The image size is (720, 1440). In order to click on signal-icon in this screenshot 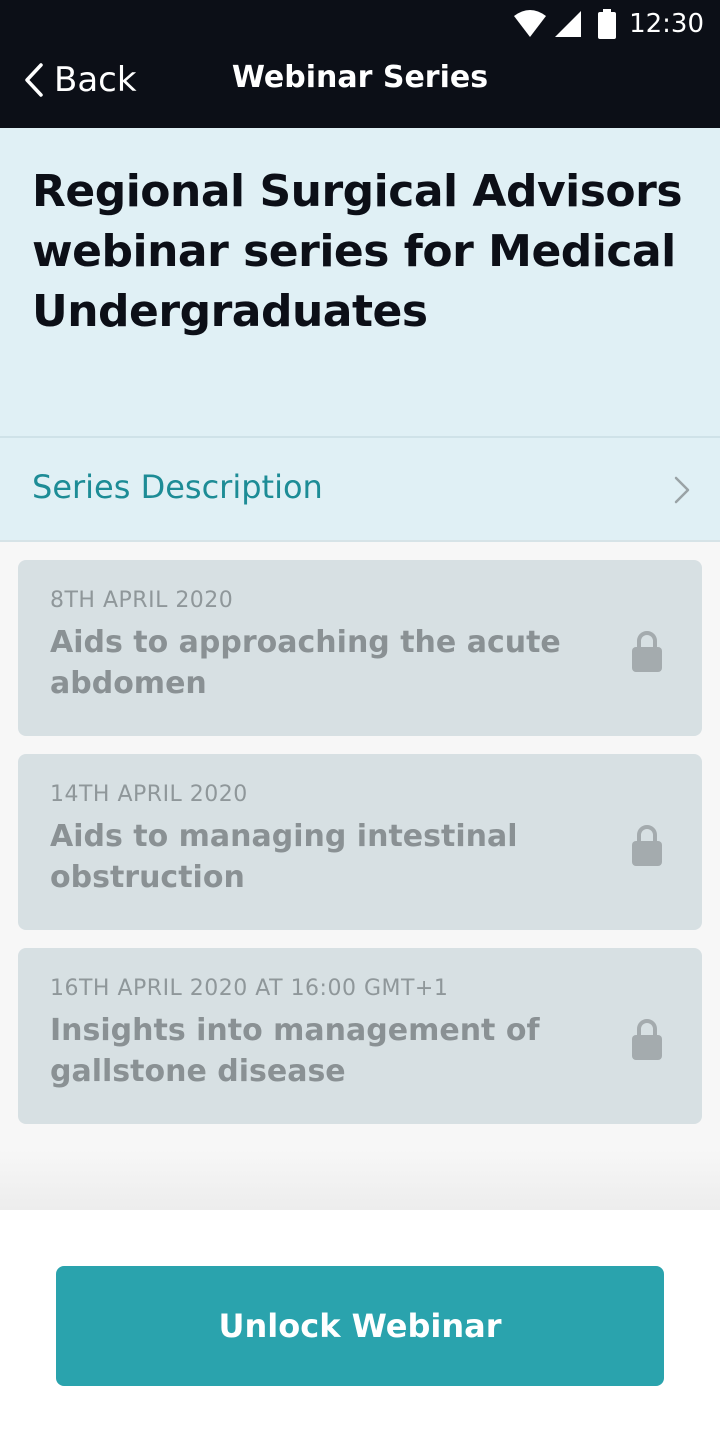, I will do `click(568, 24)`.